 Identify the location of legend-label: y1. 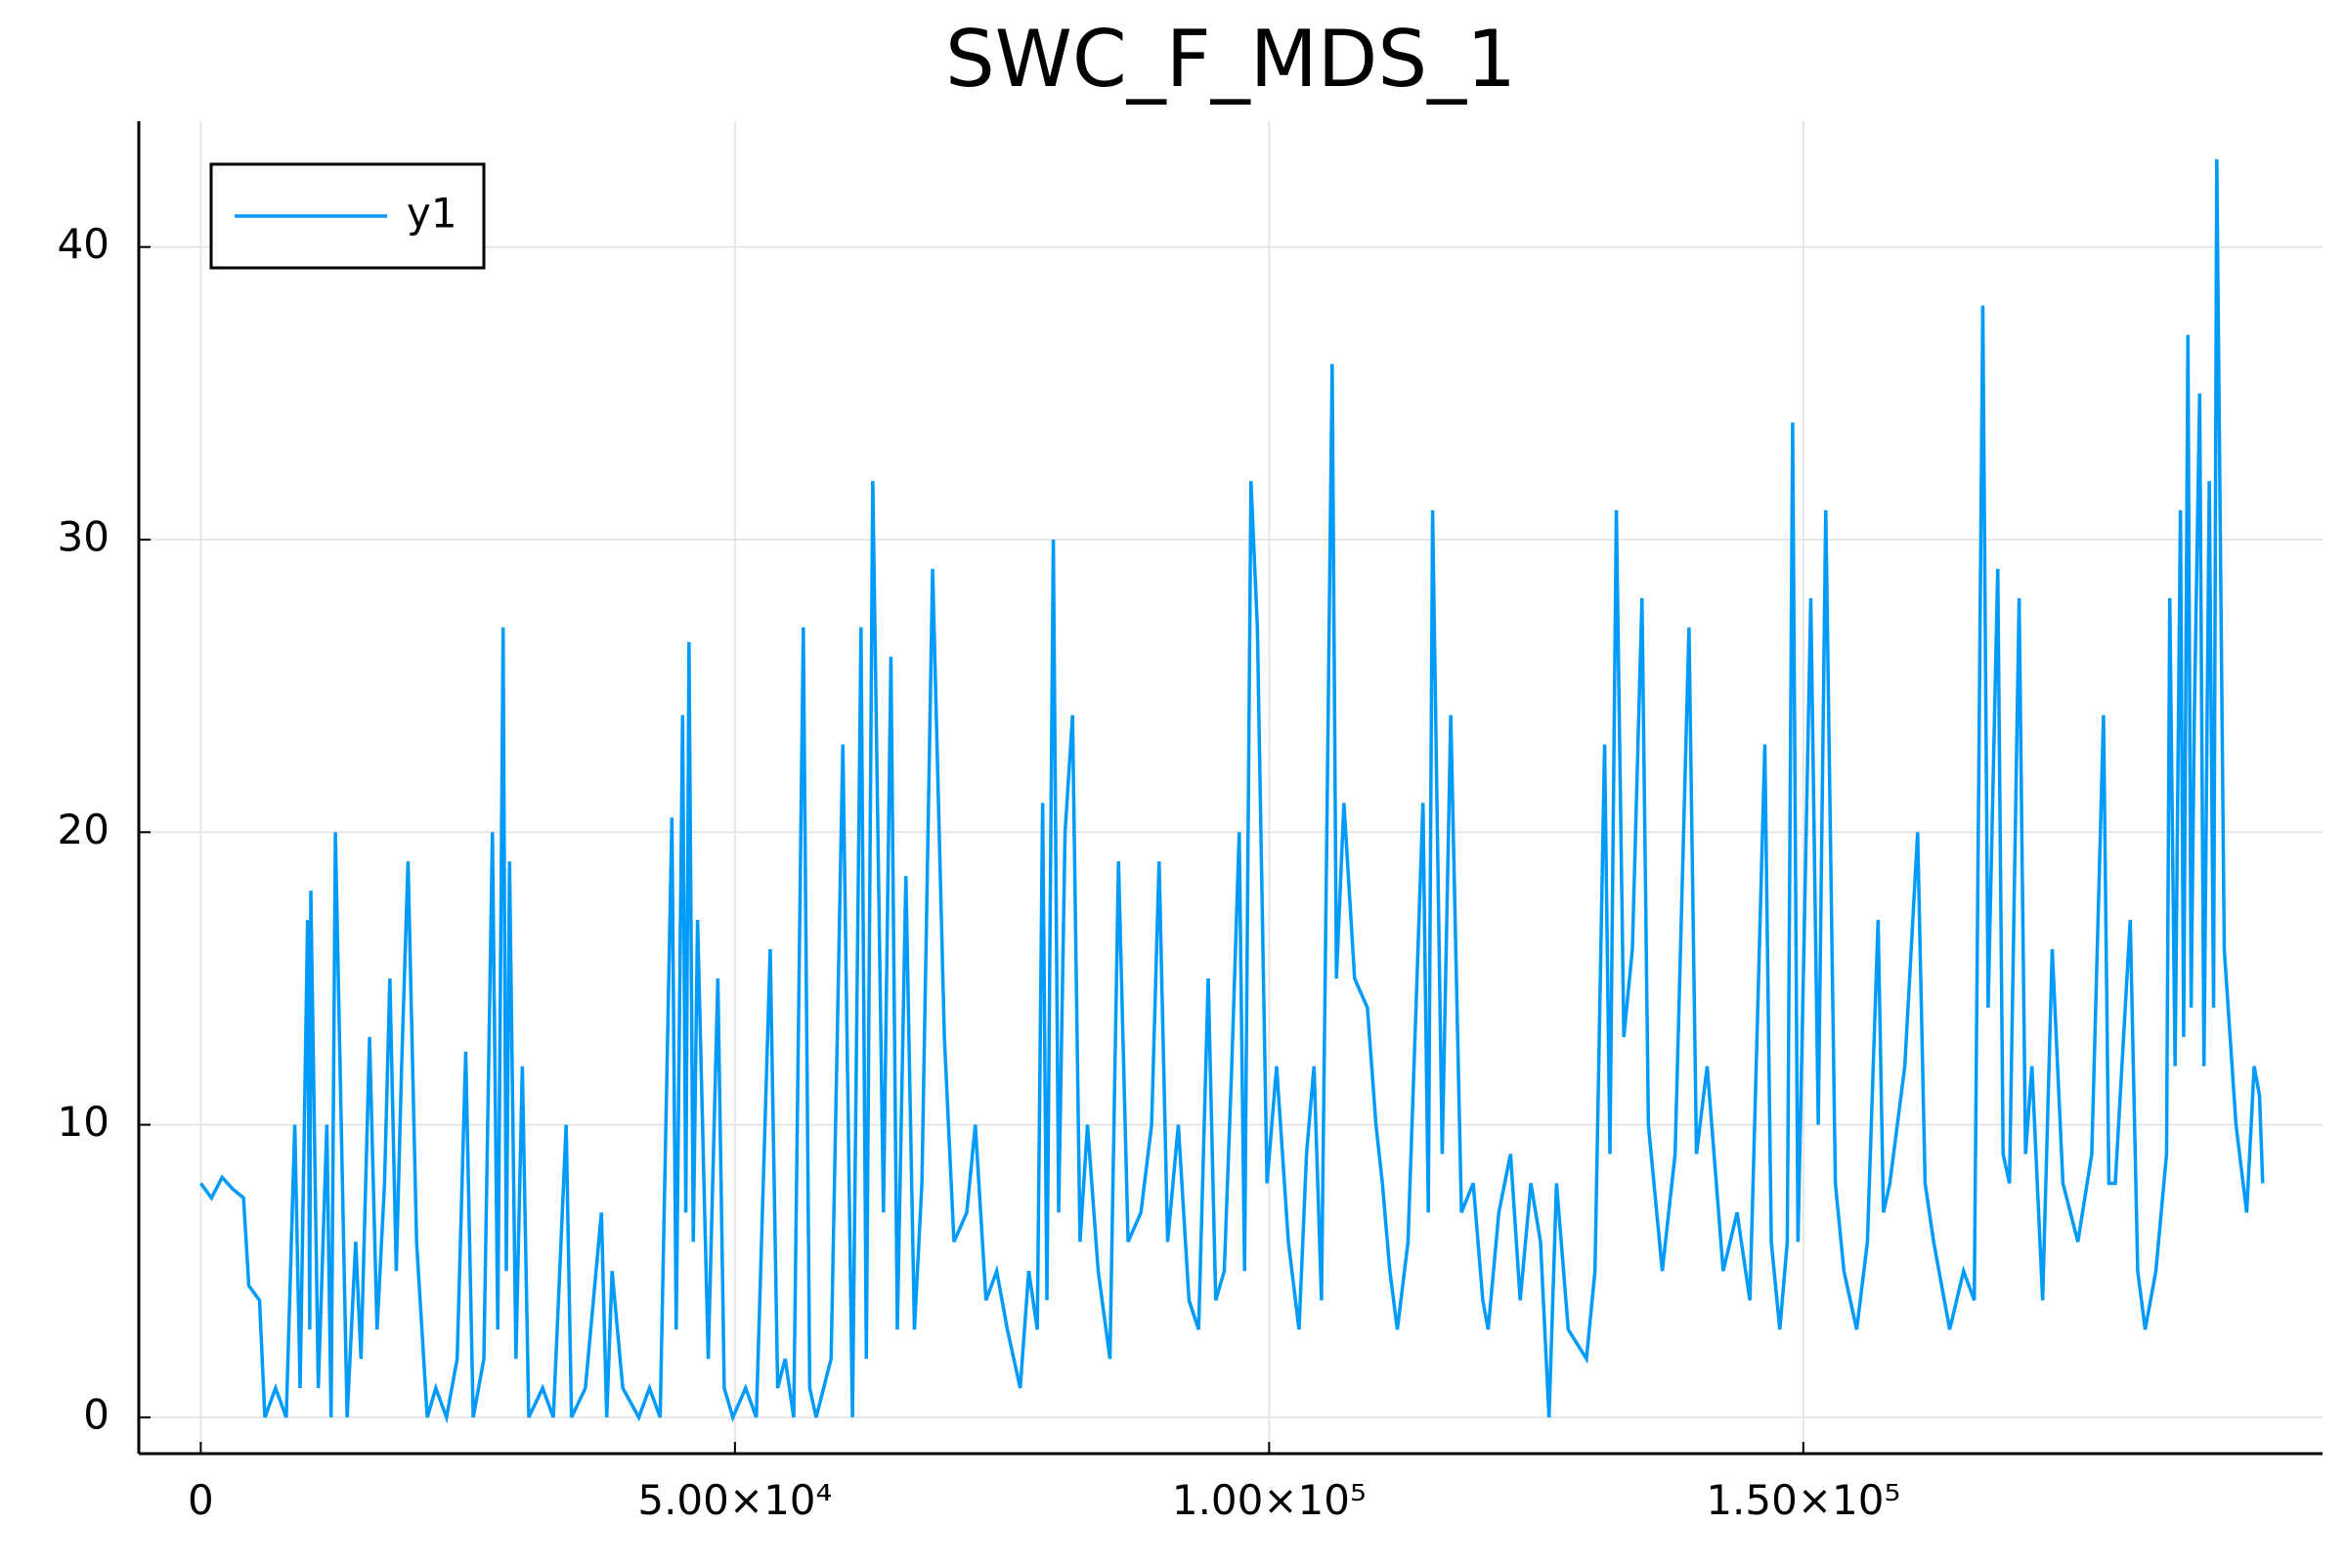
(432, 214).